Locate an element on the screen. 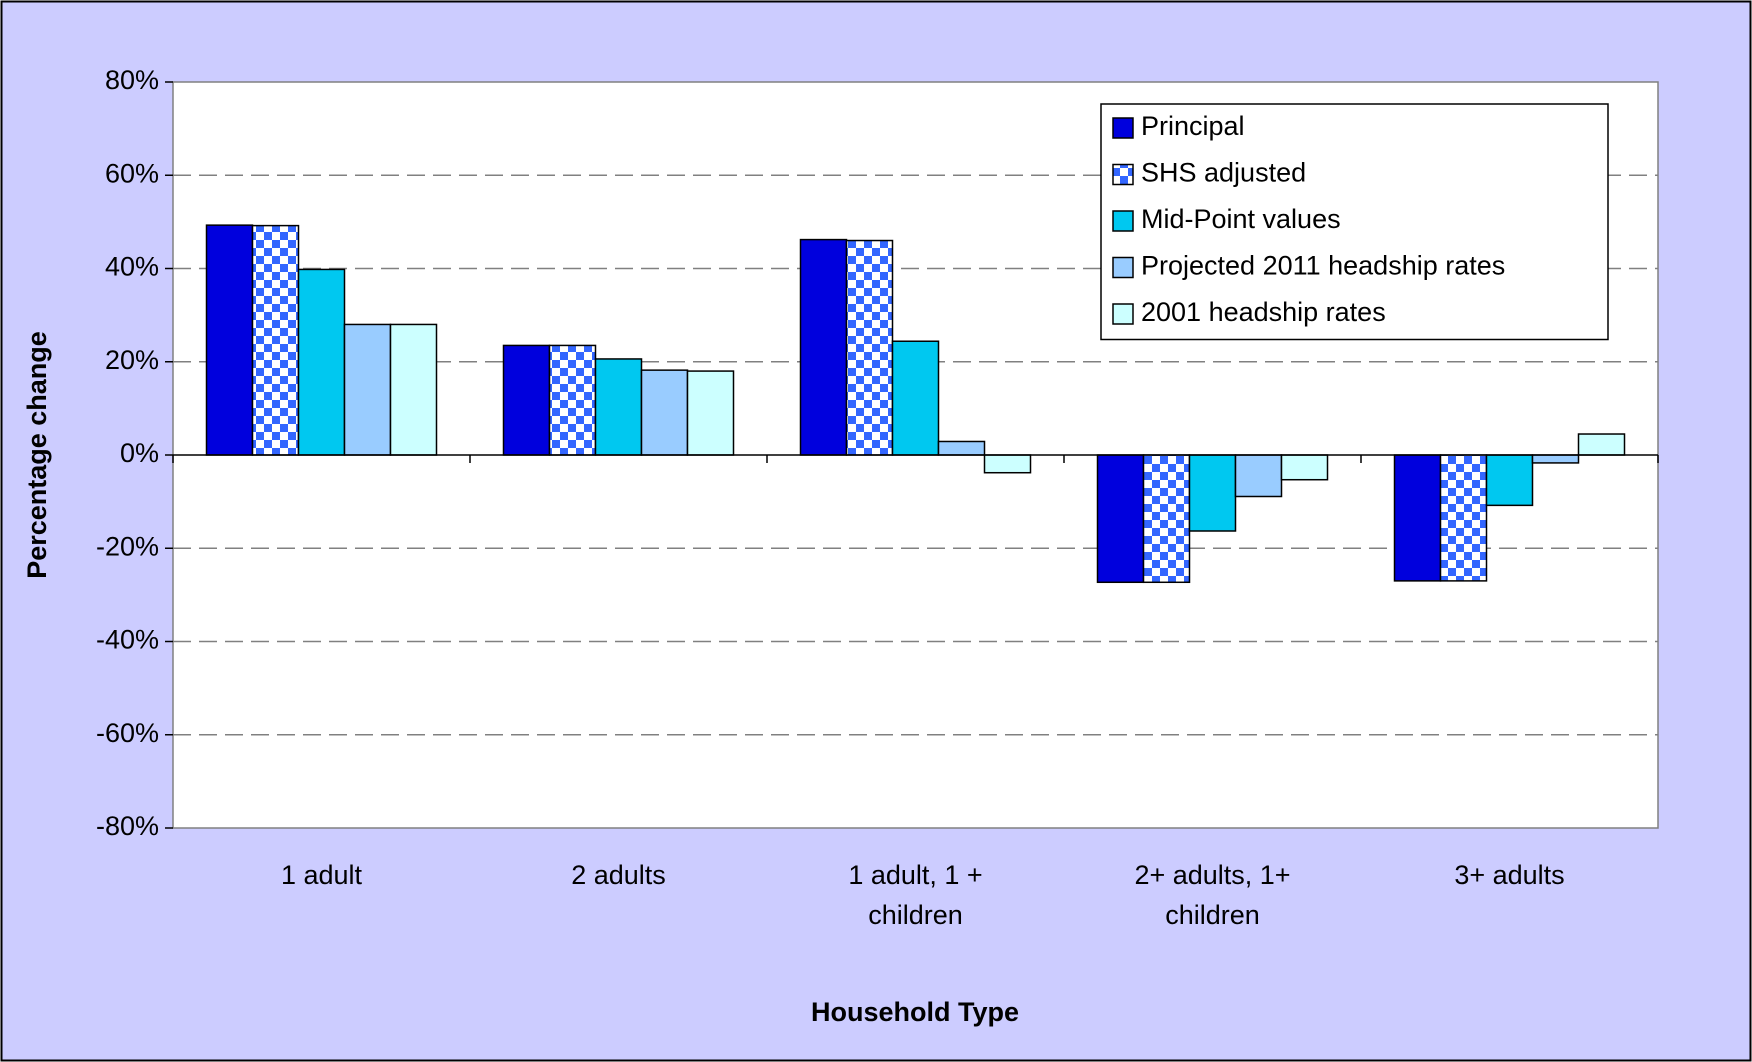  legend-label: Principal is located at coordinates (1193, 126).